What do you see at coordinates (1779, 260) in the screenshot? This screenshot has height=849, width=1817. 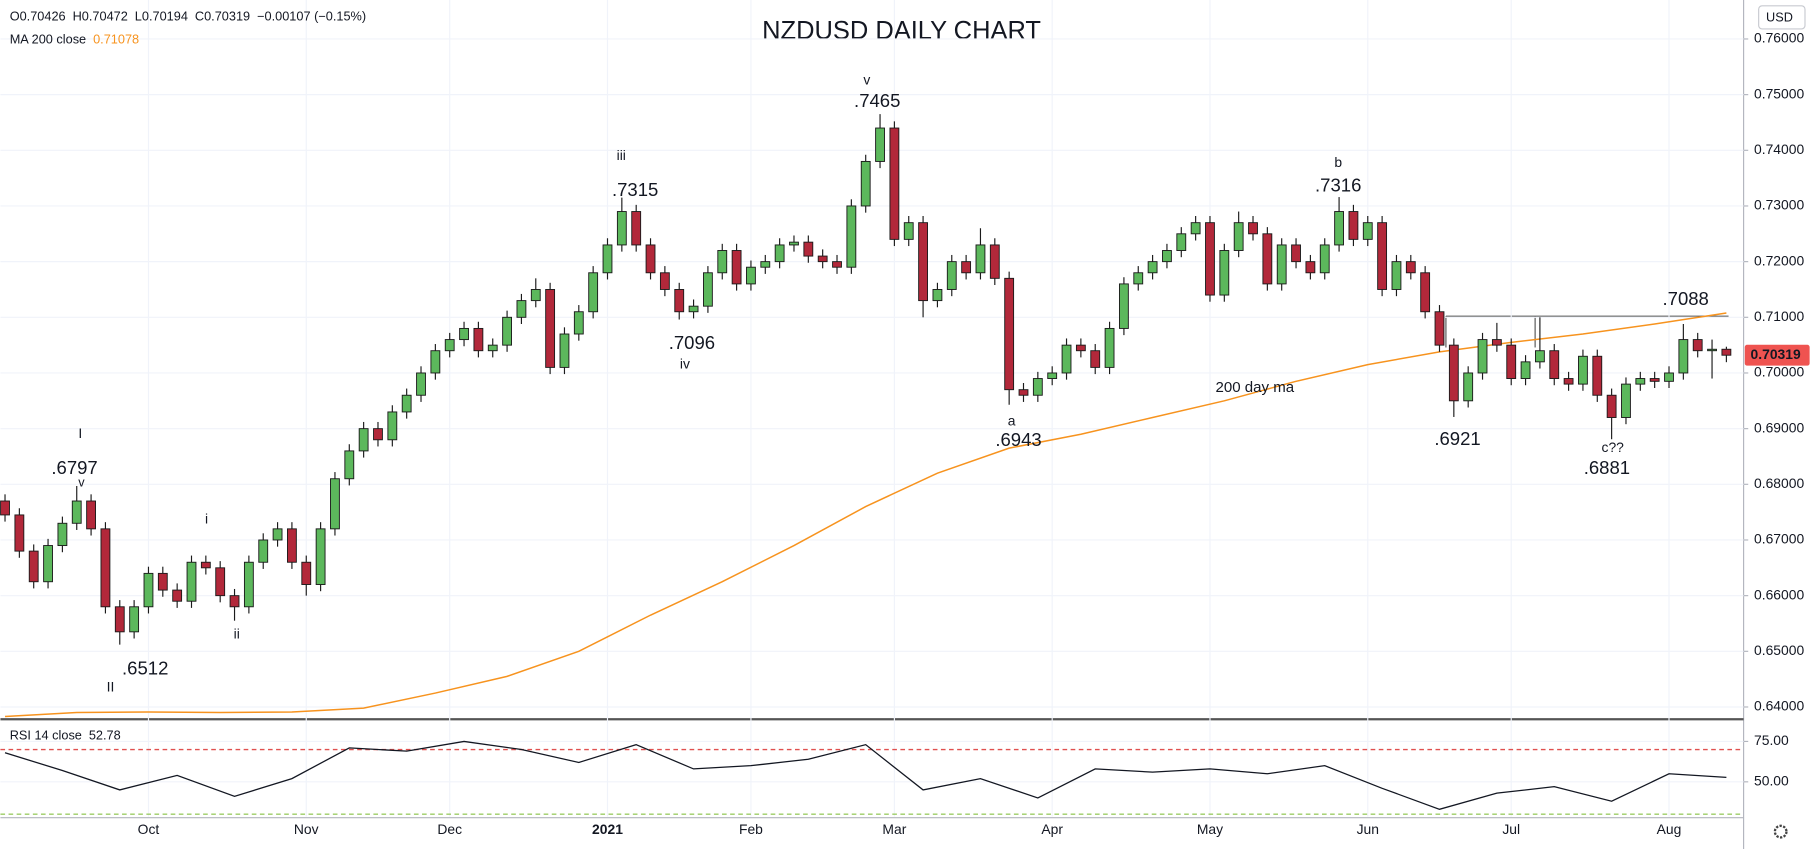 I see `y-tick-label: 0.72000` at bounding box center [1779, 260].